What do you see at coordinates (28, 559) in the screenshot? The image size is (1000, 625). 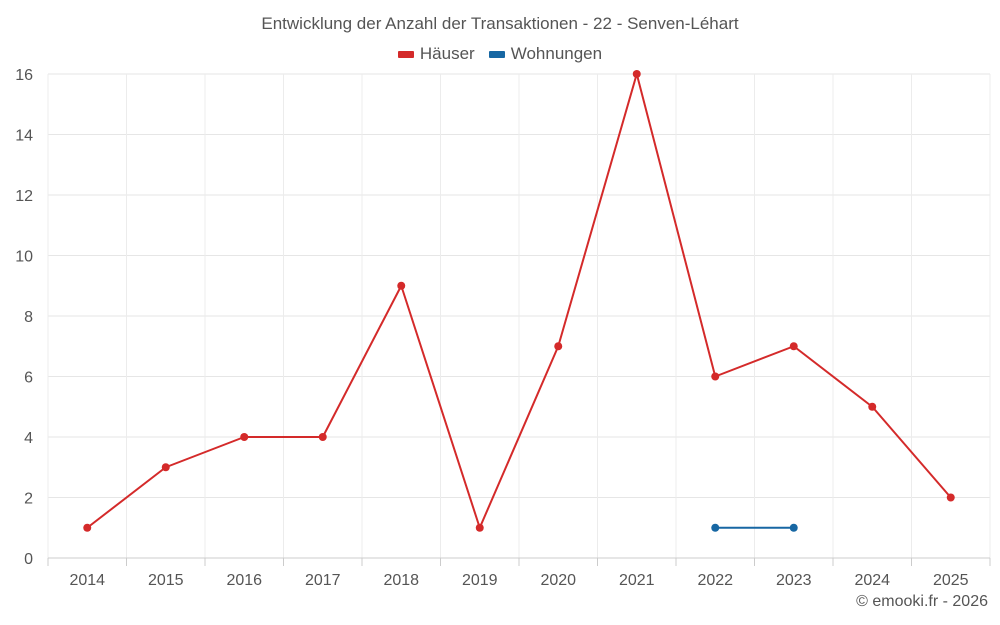 I see `y-tick-label: 0` at bounding box center [28, 559].